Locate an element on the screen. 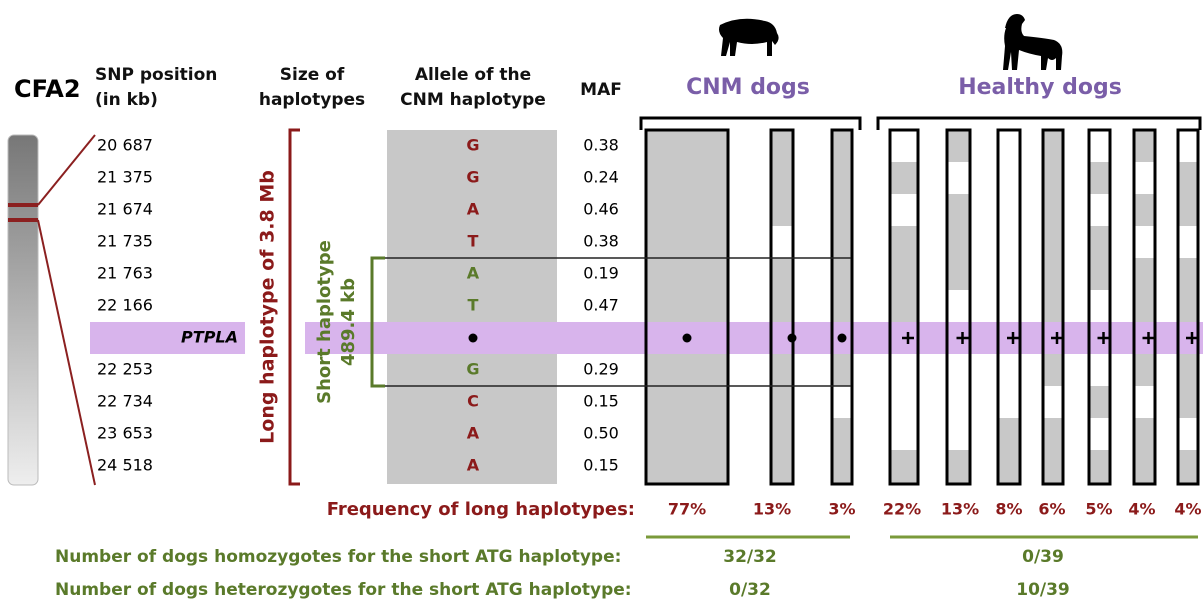 This screenshot has width=1203, height=605. allele: T is located at coordinates (473, 305).